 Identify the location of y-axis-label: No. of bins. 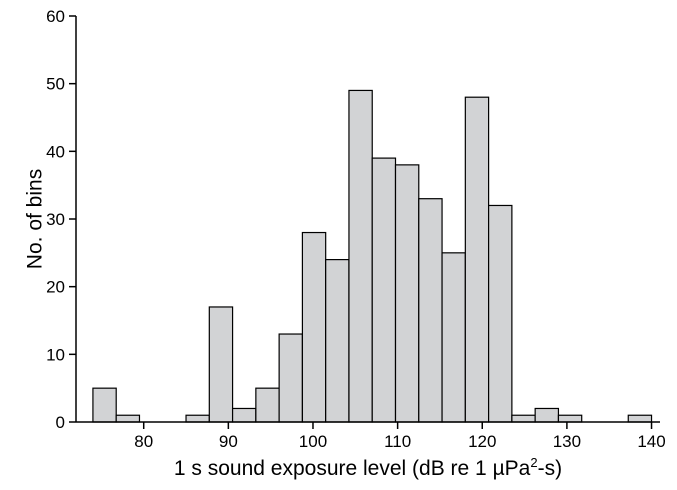
(34, 219).